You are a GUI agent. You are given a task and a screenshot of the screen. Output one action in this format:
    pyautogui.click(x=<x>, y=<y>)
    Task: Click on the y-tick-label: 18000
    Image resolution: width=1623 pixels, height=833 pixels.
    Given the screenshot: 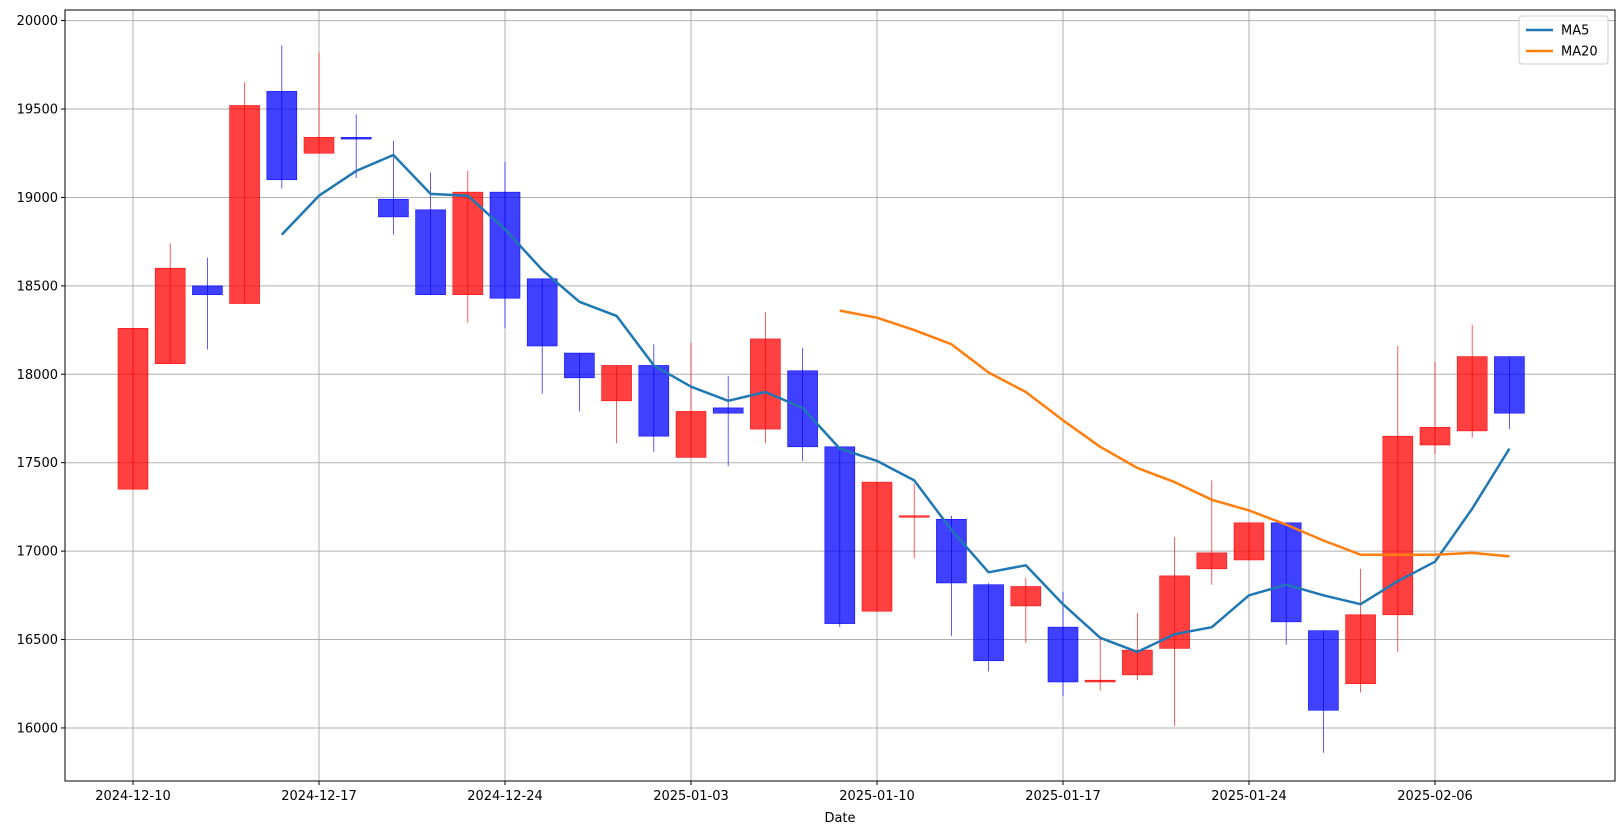 What is the action you would take?
    pyautogui.click(x=37, y=375)
    